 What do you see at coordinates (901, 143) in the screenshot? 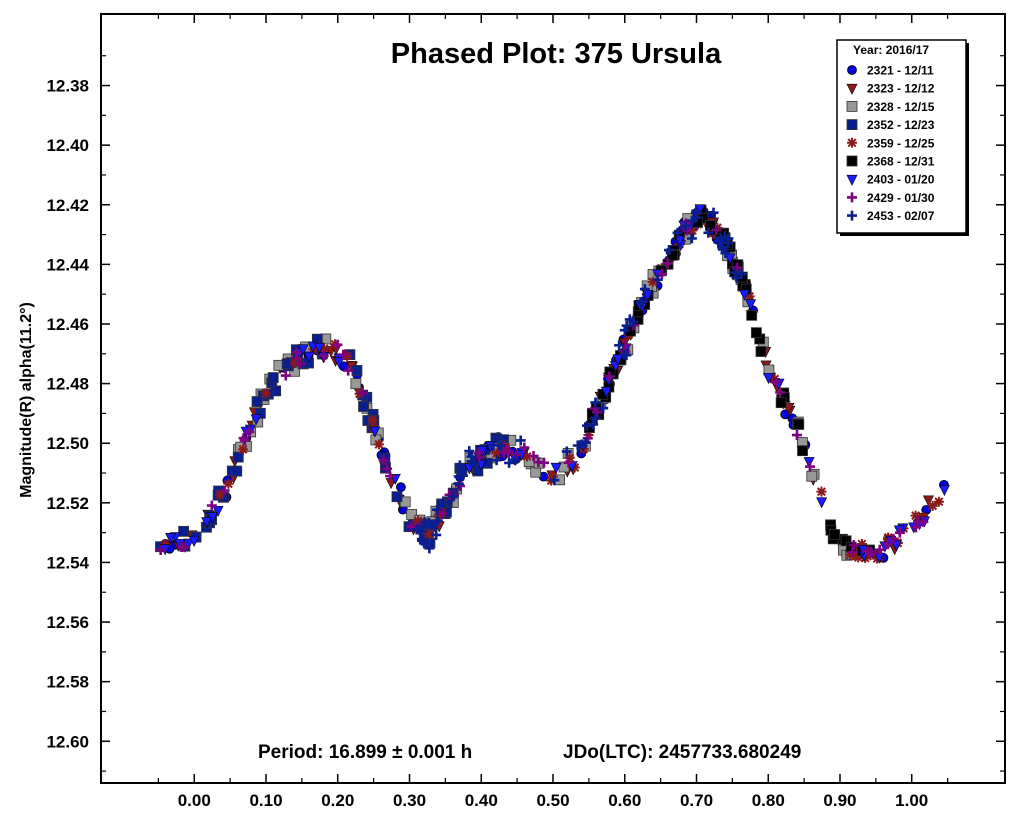
I see `legend-label: 2359 - 12/25` at bounding box center [901, 143].